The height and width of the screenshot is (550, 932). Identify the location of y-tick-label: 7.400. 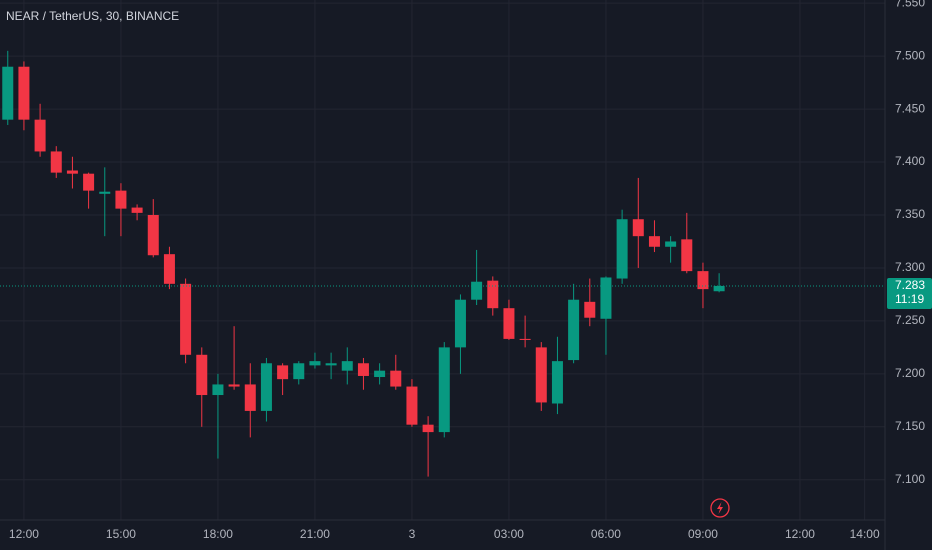
(910, 161).